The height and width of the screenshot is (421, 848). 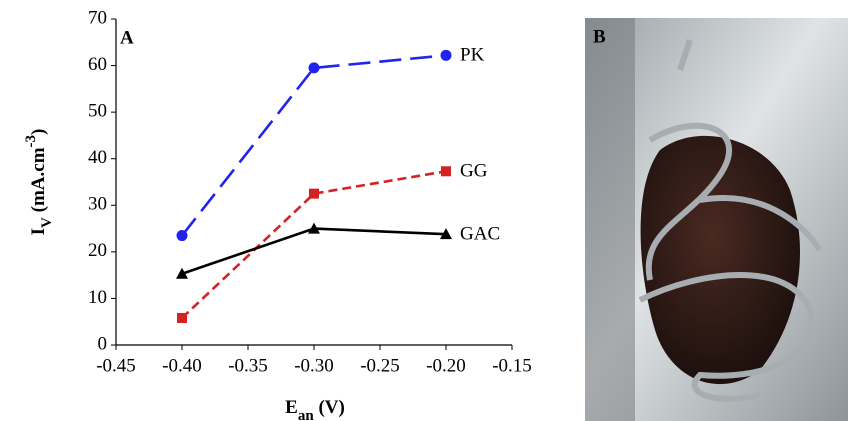 I want to click on x-tick-label: -0.25, so click(x=380, y=365).